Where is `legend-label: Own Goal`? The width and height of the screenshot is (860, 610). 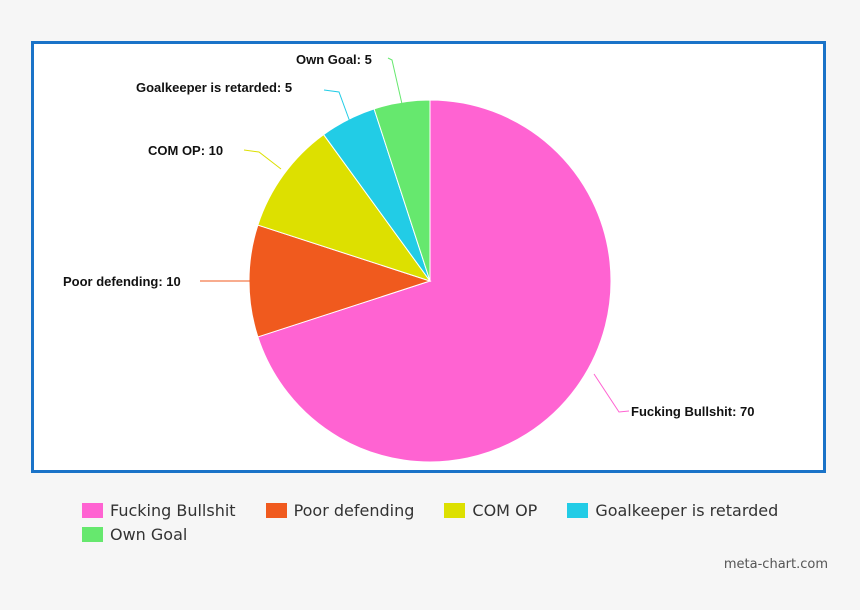 legend-label: Own Goal is located at coordinates (149, 534).